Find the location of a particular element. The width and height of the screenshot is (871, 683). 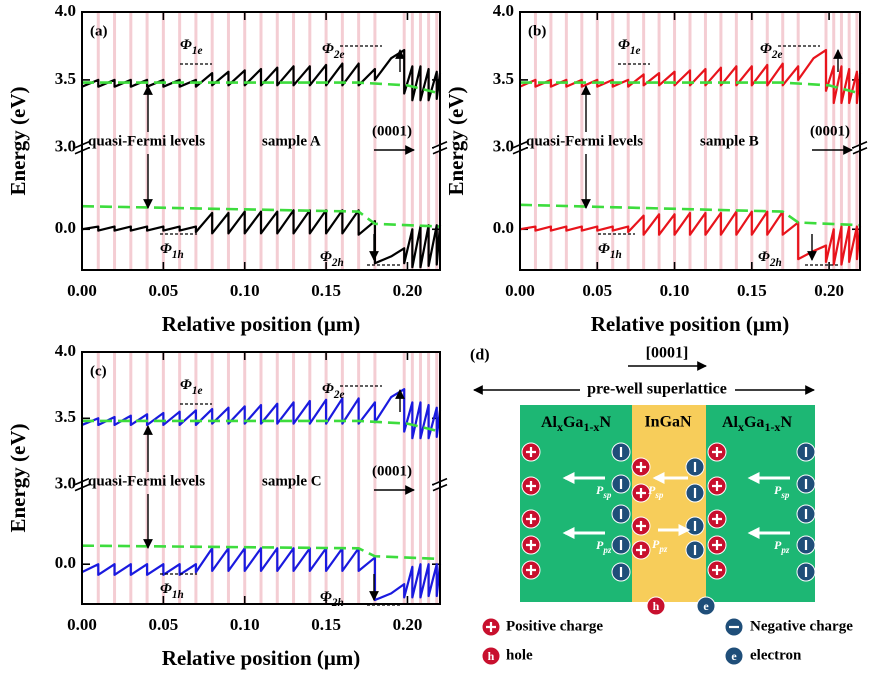

text-part: Ga is located at coordinates (754, 422).